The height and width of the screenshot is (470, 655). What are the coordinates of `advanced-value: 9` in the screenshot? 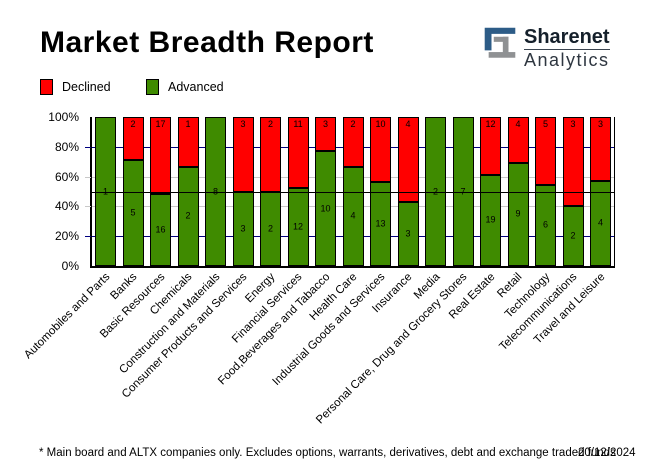 It's located at (518, 213).